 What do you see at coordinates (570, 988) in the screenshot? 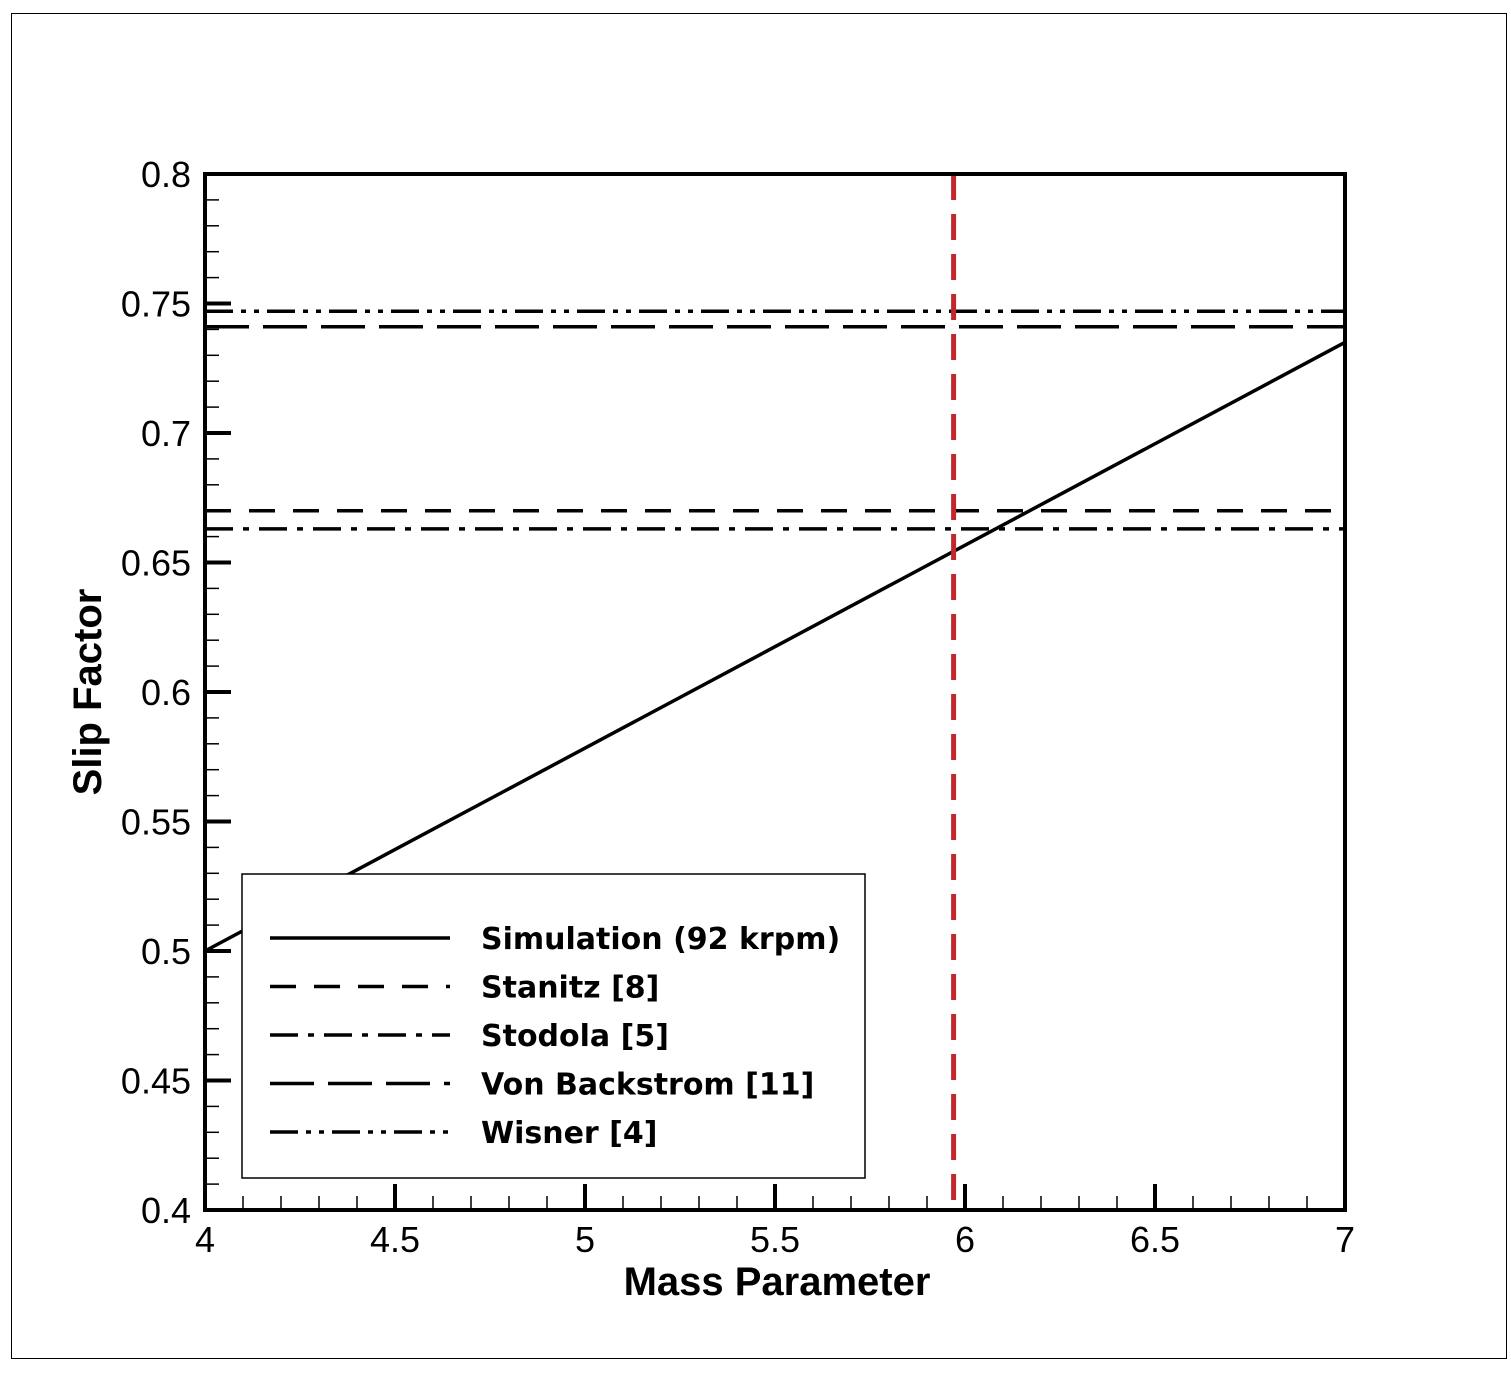
I see `legend-label-1: Stanitz [8]` at bounding box center [570, 988].